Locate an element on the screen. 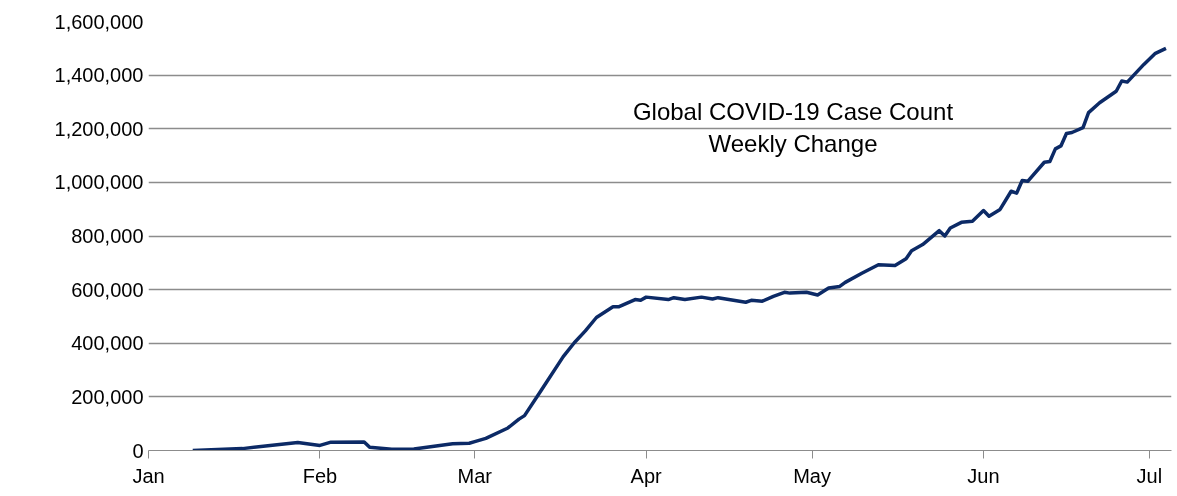  y-tick-label: 400,000 is located at coordinates (107, 343).